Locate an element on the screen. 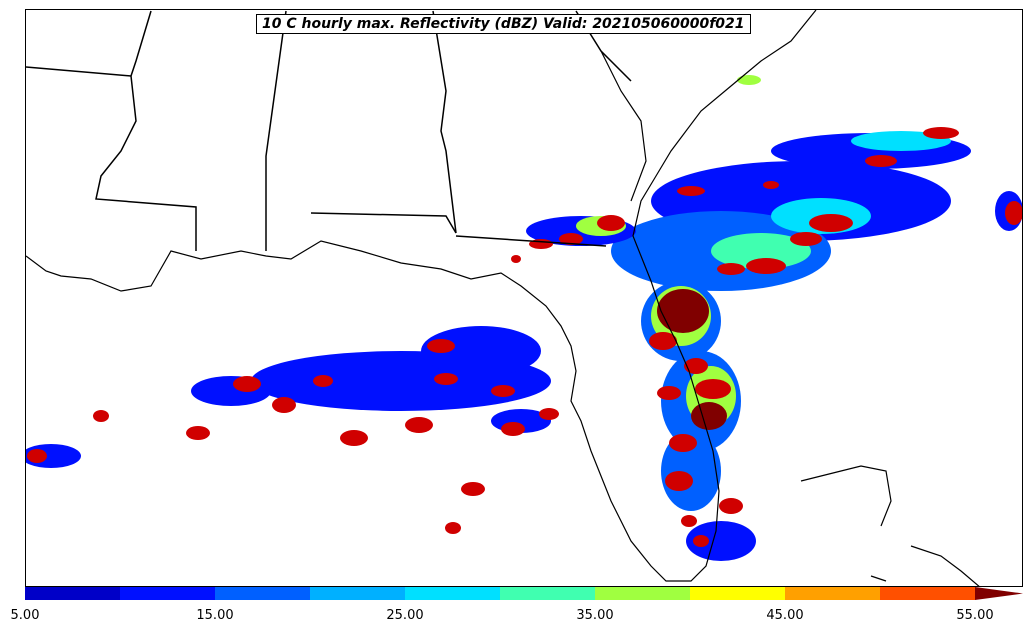 Image resolution: width=1033 pixels, height=633 pixels. al-ga-border is located at coordinates (276, 130).